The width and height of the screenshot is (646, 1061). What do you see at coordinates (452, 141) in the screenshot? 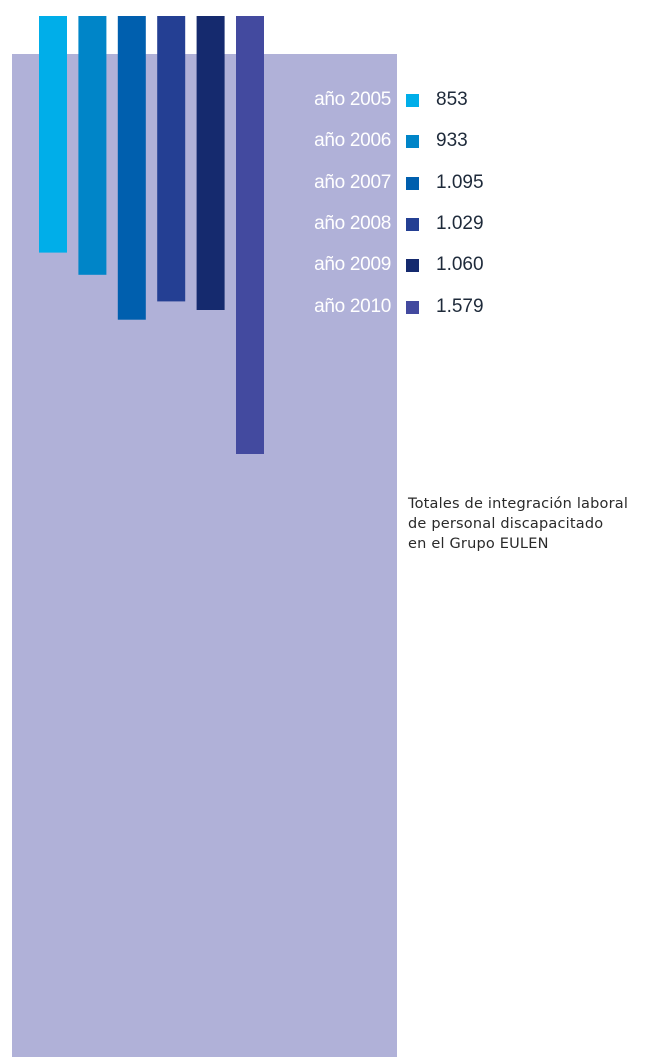
I see `legend-value-label: 933` at bounding box center [452, 141].